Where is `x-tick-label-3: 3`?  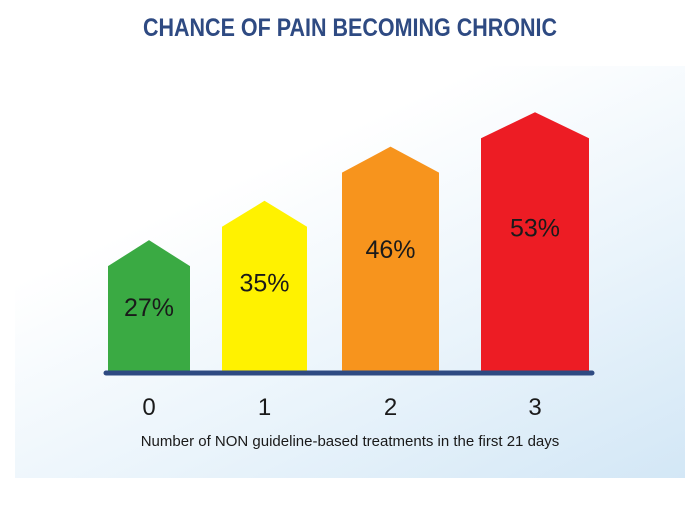
x-tick-label-3: 3 is located at coordinates (534, 407).